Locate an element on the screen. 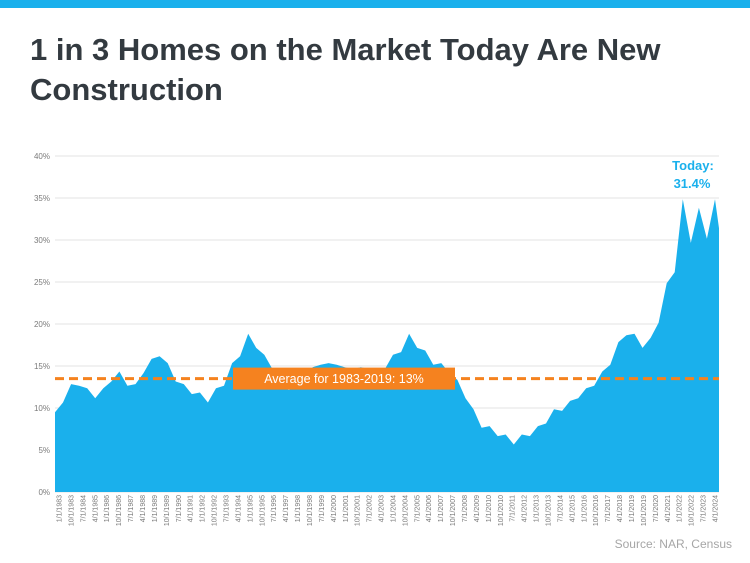  top-accent-bar is located at coordinates (375, 4).